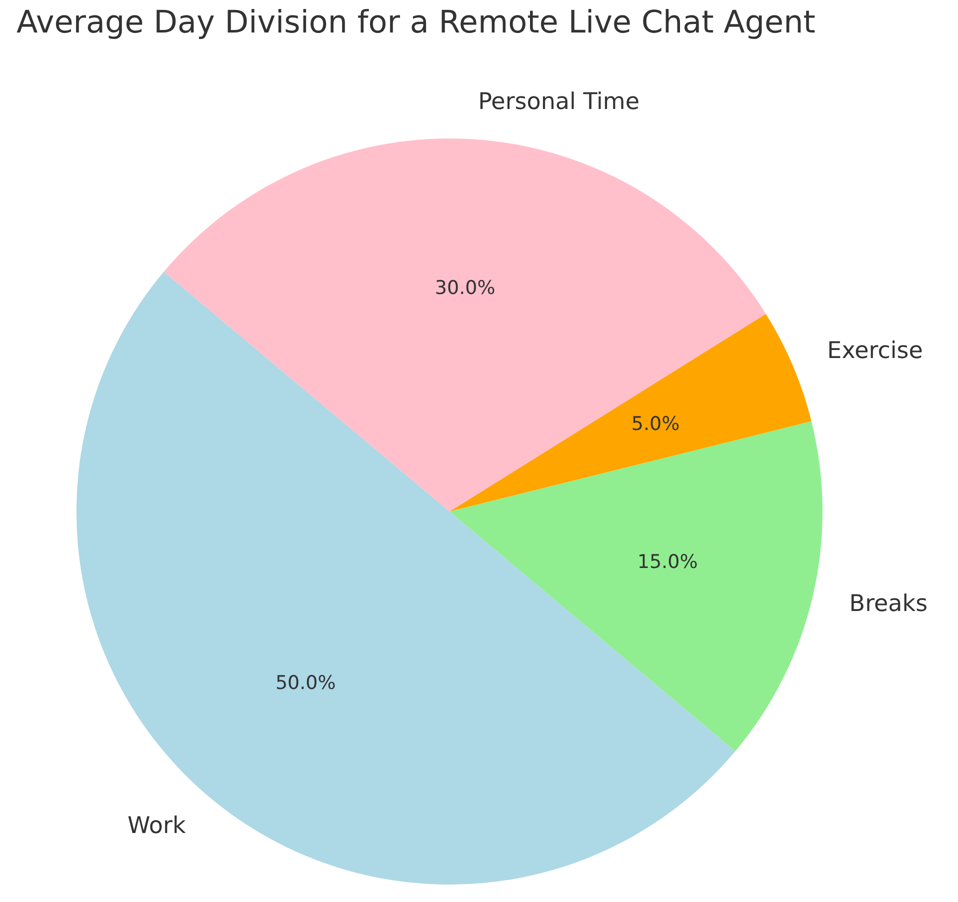  What do you see at coordinates (157, 825) in the screenshot?
I see `slice-label: Work` at bounding box center [157, 825].